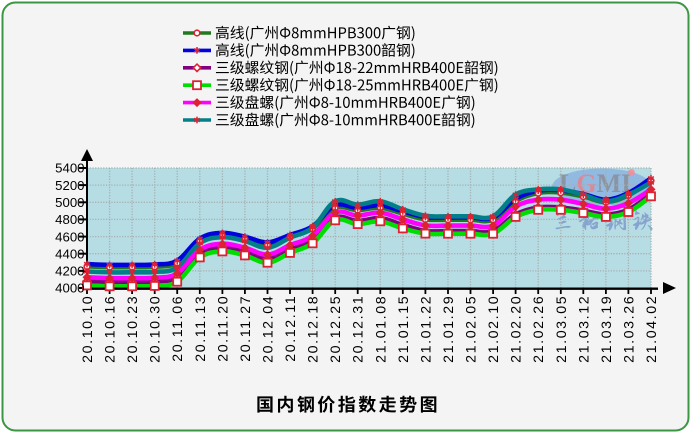 Image resolution: width=692 pixels, height=434 pixels. I want to click on svg-text: 4800, so click(69, 219).